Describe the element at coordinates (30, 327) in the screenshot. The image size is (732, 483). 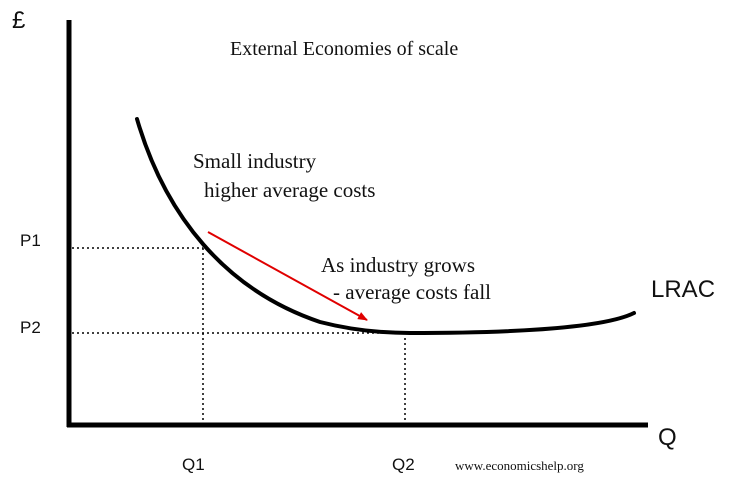
I see `tick-label-p2: P2` at that location.